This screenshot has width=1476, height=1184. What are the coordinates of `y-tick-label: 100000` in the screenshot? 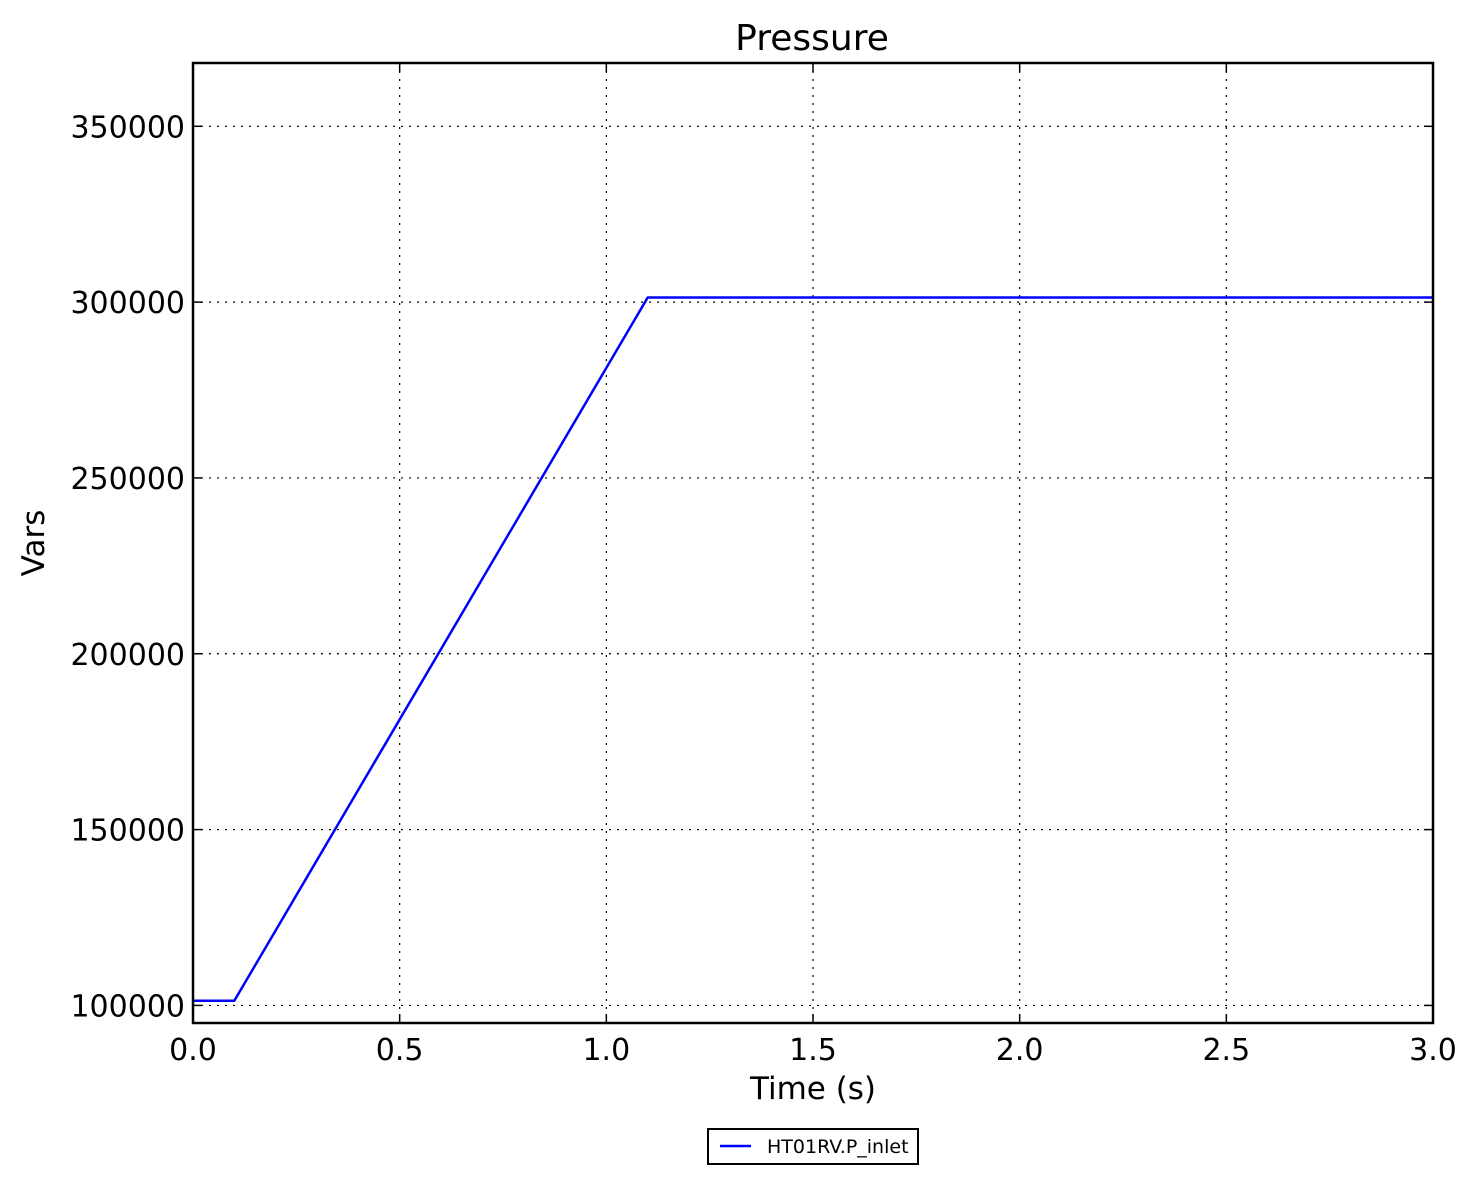 It's located at (127, 1006).